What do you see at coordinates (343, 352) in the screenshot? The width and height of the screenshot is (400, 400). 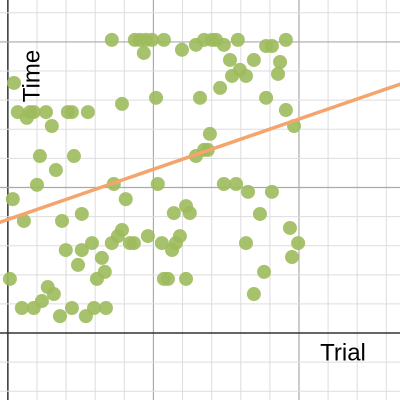 I see `x-axis-label: Trial` at bounding box center [343, 352].